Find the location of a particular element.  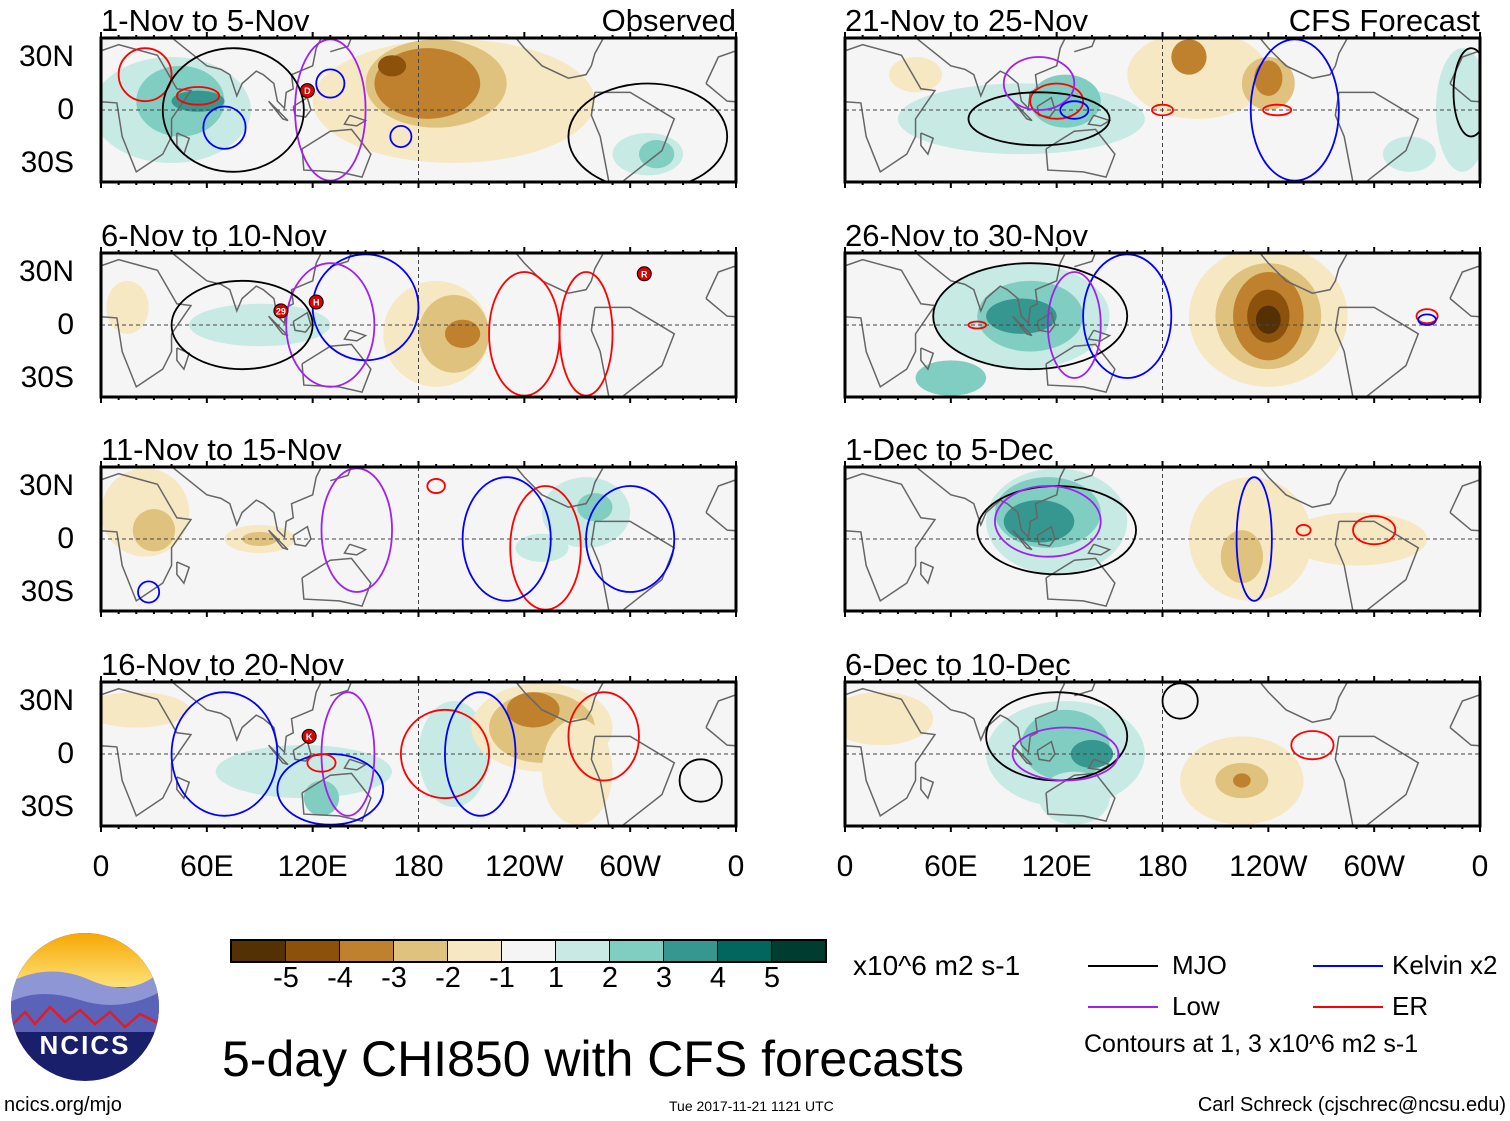

colorbar-label: 3 is located at coordinates (664, 978).